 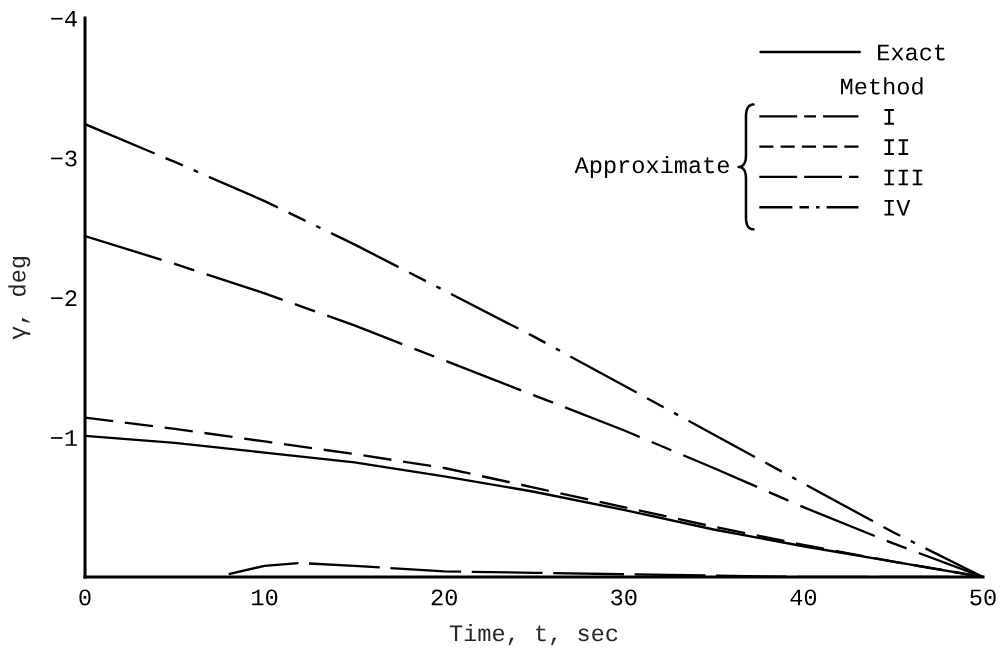 What do you see at coordinates (444, 597) in the screenshot?
I see `x-tick-label: 20` at bounding box center [444, 597].